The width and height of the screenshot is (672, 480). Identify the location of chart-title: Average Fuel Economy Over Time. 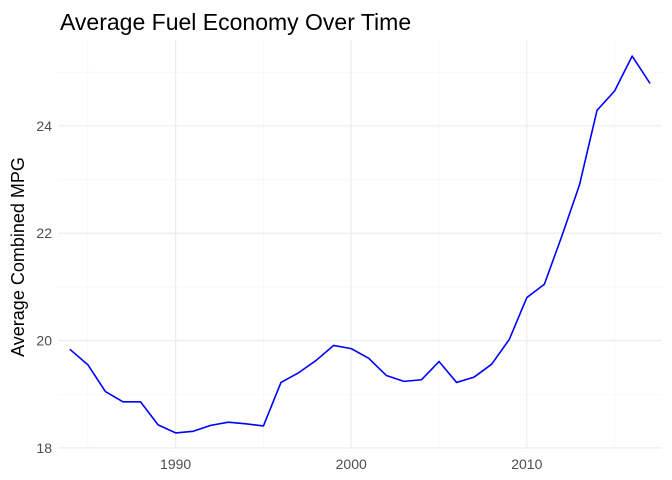
(235, 22).